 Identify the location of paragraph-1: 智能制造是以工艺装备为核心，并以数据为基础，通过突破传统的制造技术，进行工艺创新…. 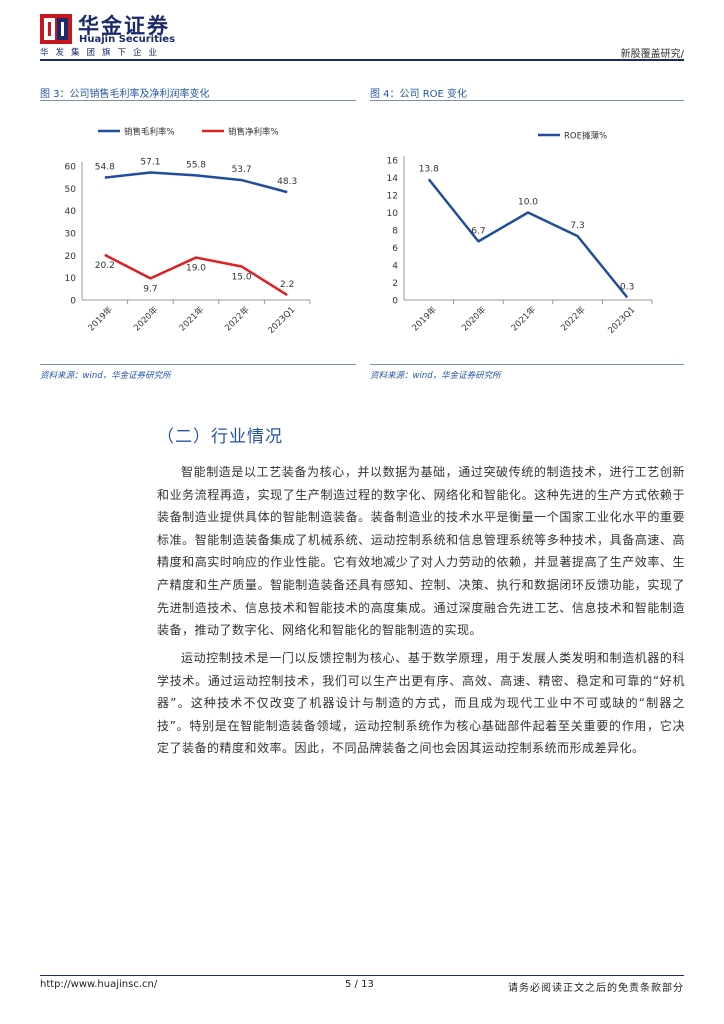
(421, 551).